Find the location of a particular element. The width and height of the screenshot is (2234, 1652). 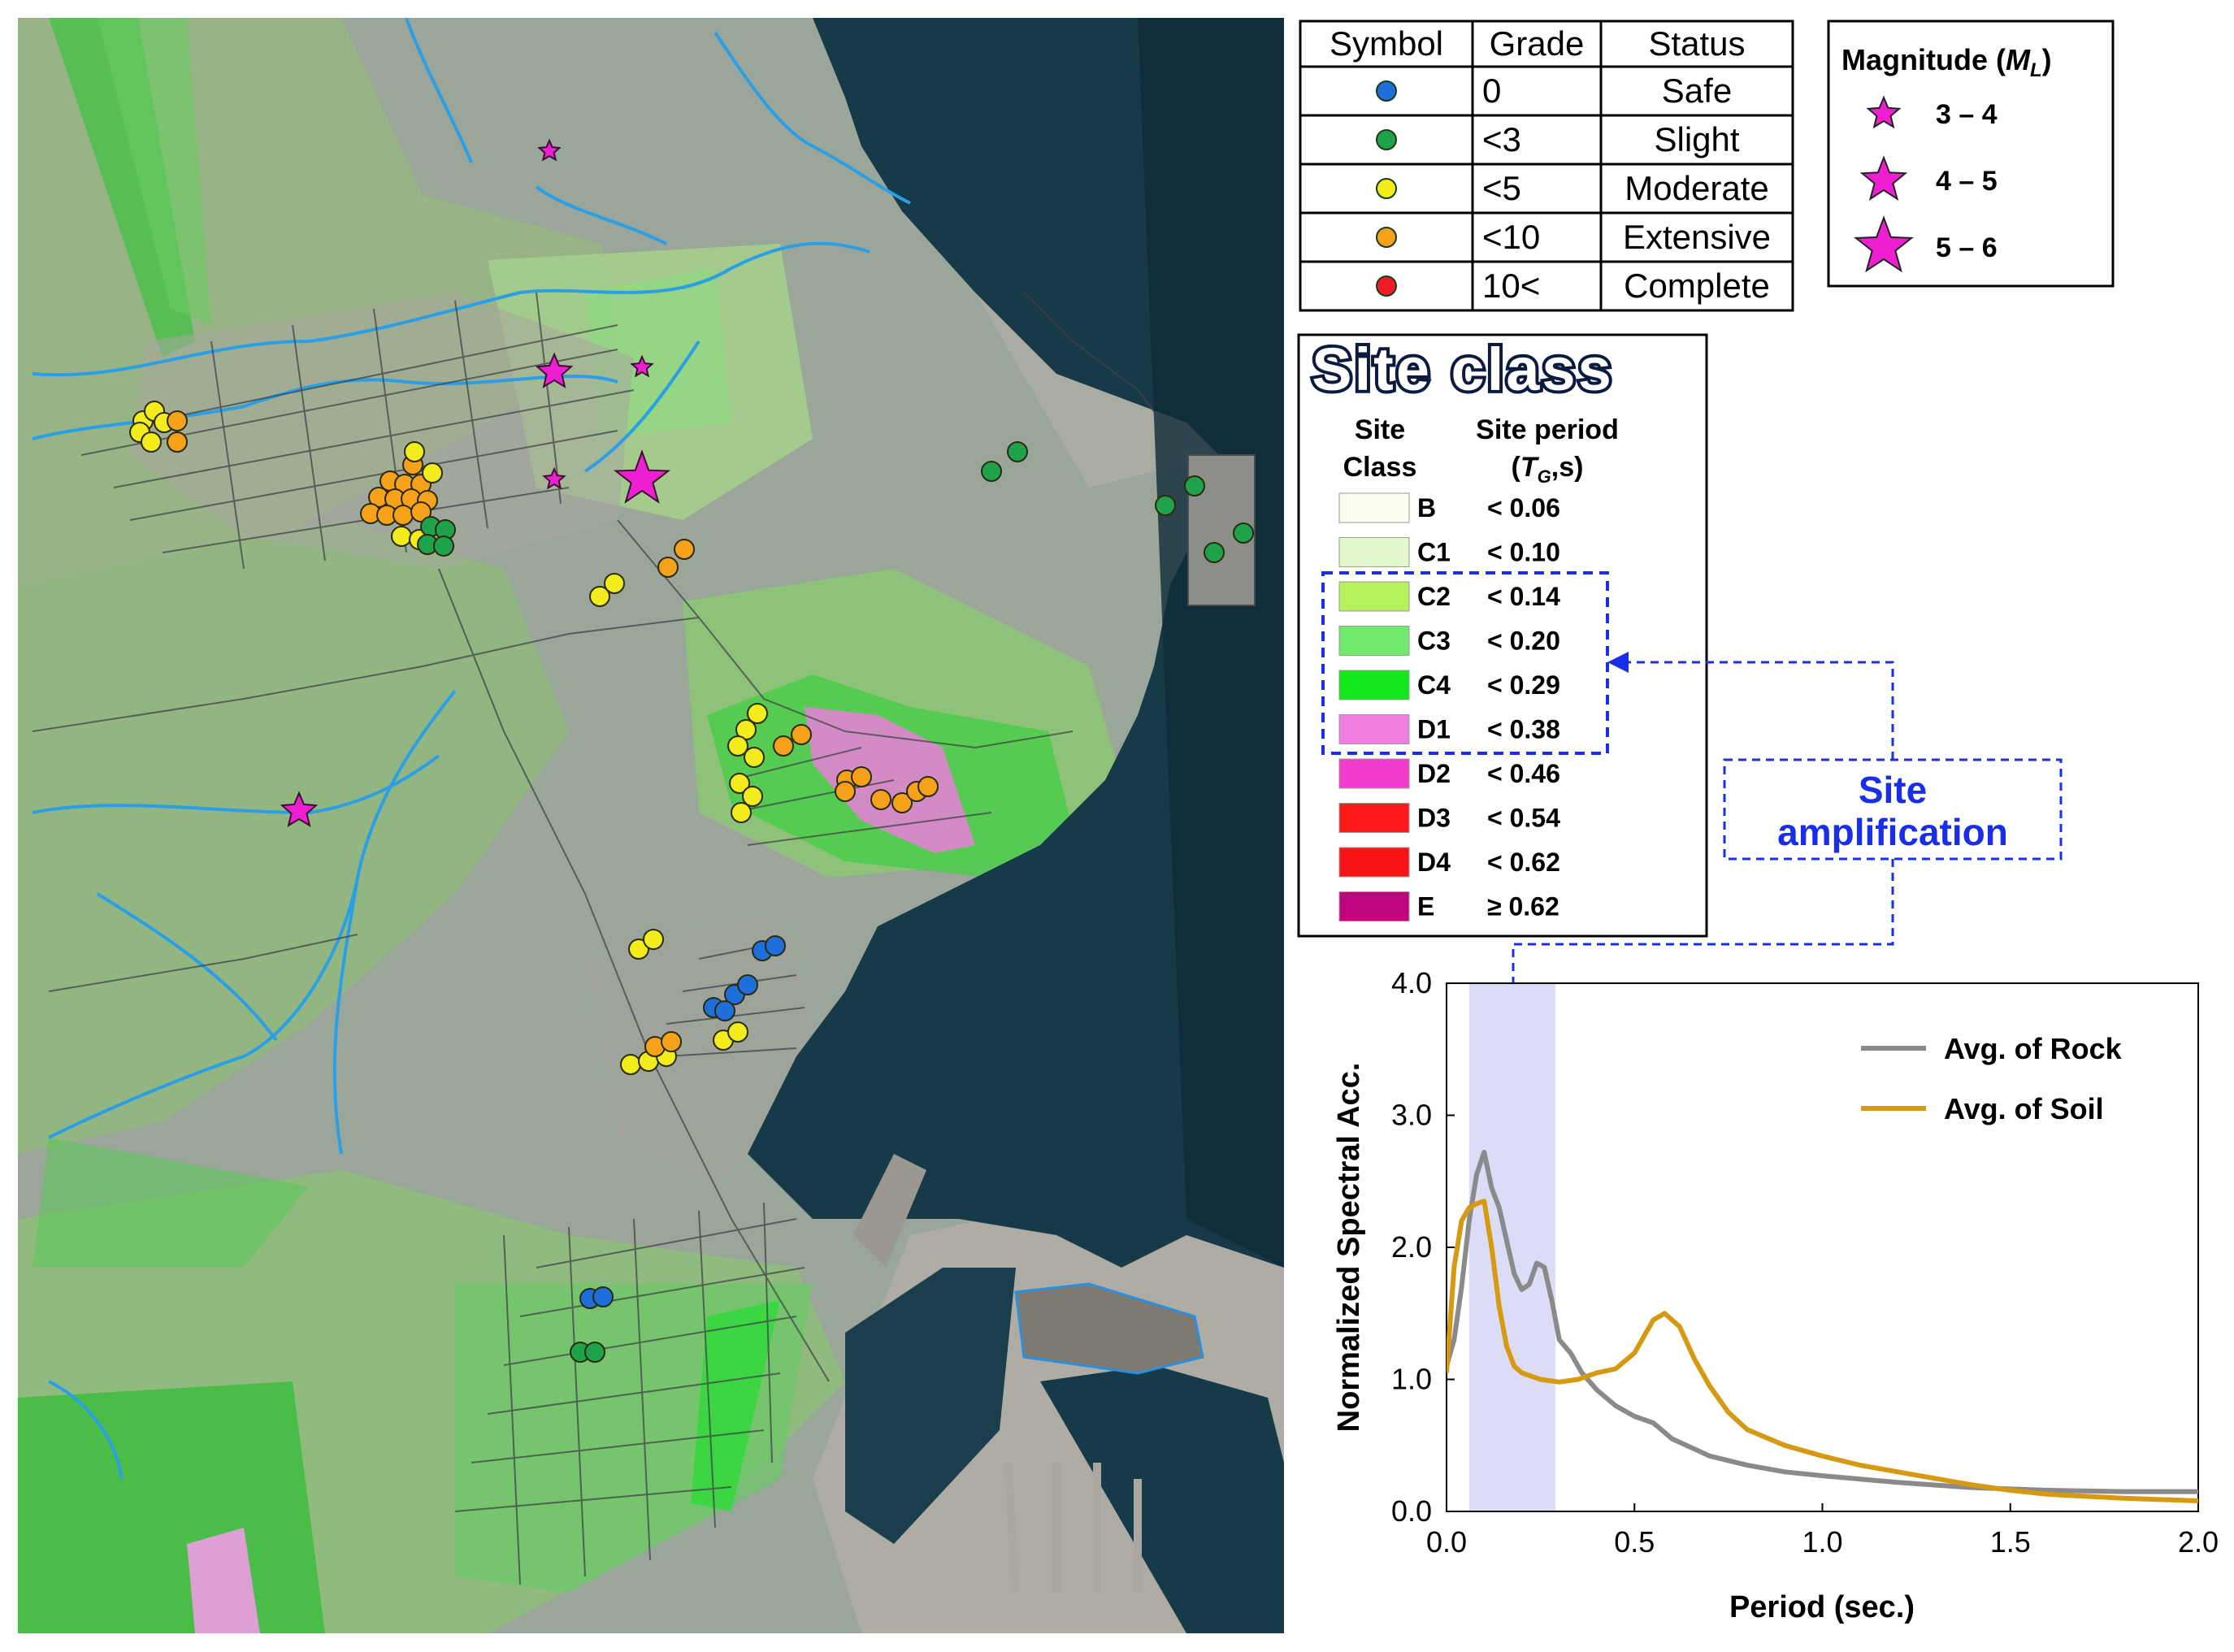

connector-to-chart is located at coordinates (1703, 921).